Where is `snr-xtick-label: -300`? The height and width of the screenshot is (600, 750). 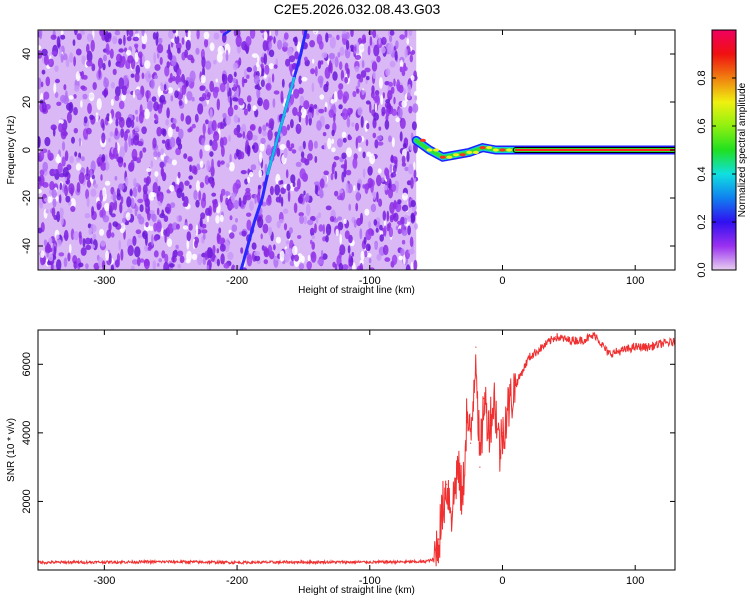
snr-xtick-label: -300 is located at coordinates (104, 581).